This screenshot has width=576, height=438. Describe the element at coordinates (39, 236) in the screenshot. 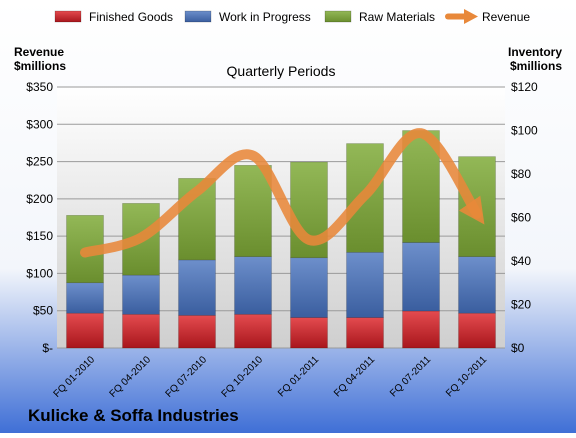

I see `left-tick-label: $150` at that location.